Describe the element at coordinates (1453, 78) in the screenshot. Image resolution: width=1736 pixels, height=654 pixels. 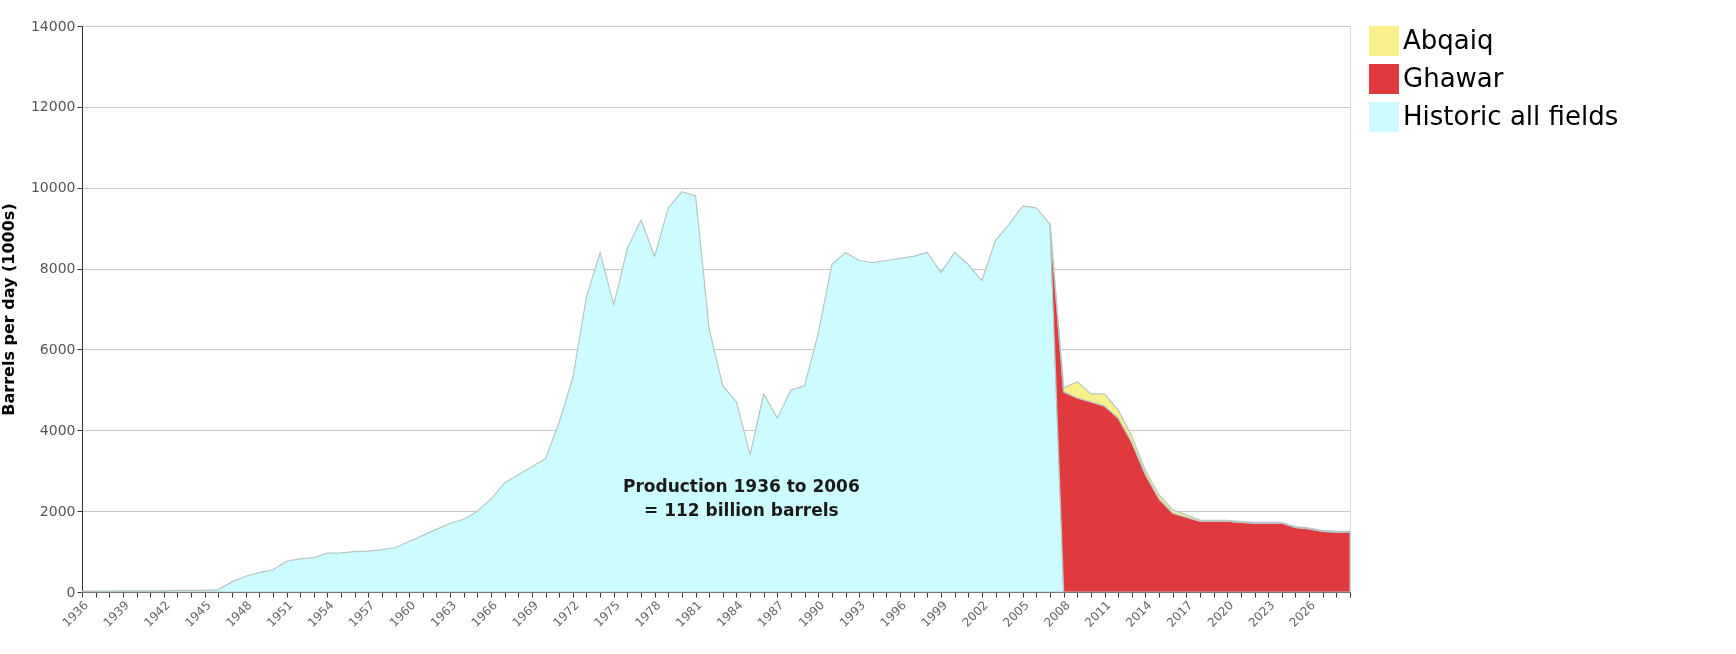
I see `legend-label: Ghawar` at that location.